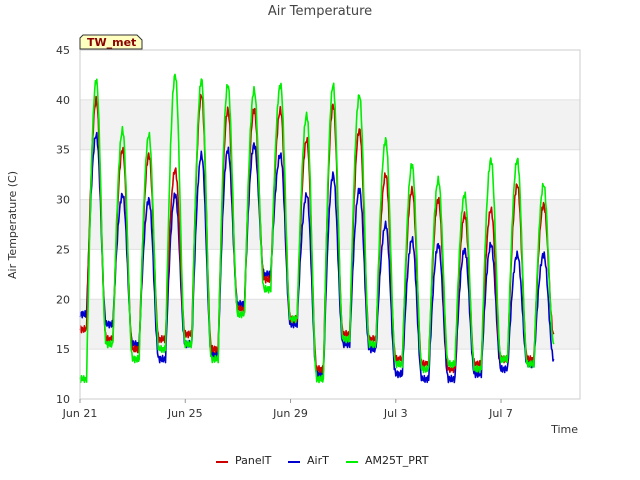 This screenshot has height=480, width=640. I want to click on y-tick-label: 25, so click(63, 249).